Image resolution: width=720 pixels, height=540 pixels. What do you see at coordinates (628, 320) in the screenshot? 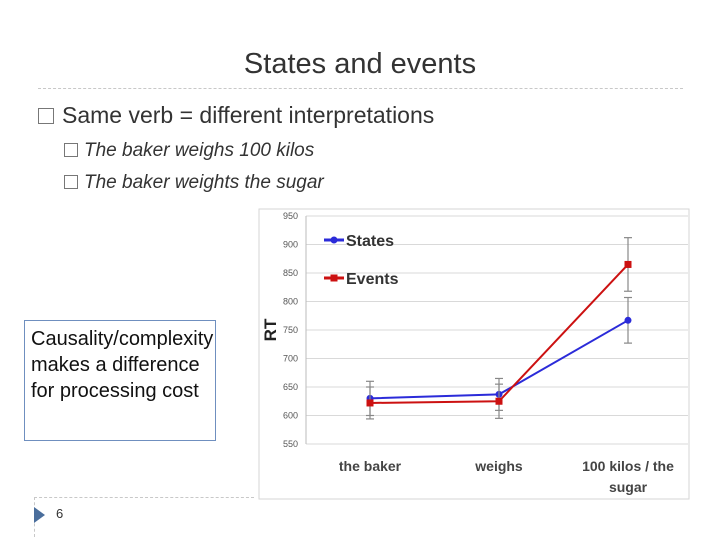
I see `data-point-states` at bounding box center [628, 320].